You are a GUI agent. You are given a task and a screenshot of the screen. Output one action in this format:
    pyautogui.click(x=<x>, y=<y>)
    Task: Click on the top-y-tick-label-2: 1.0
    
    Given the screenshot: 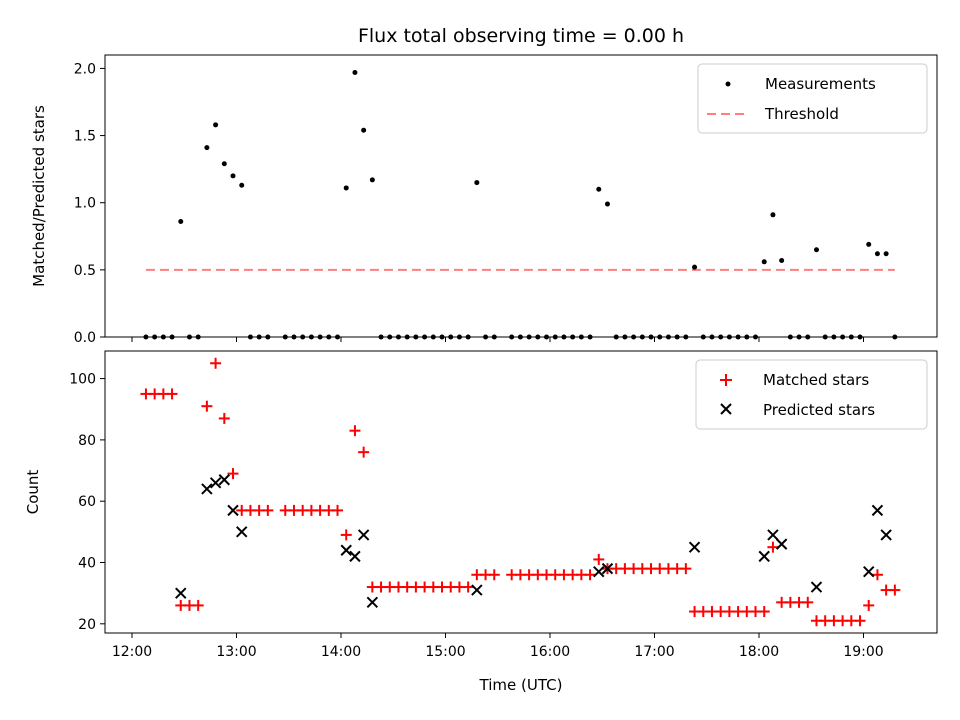 What is the action you would take?
    pyautogui.click(x=85, y=204)
    